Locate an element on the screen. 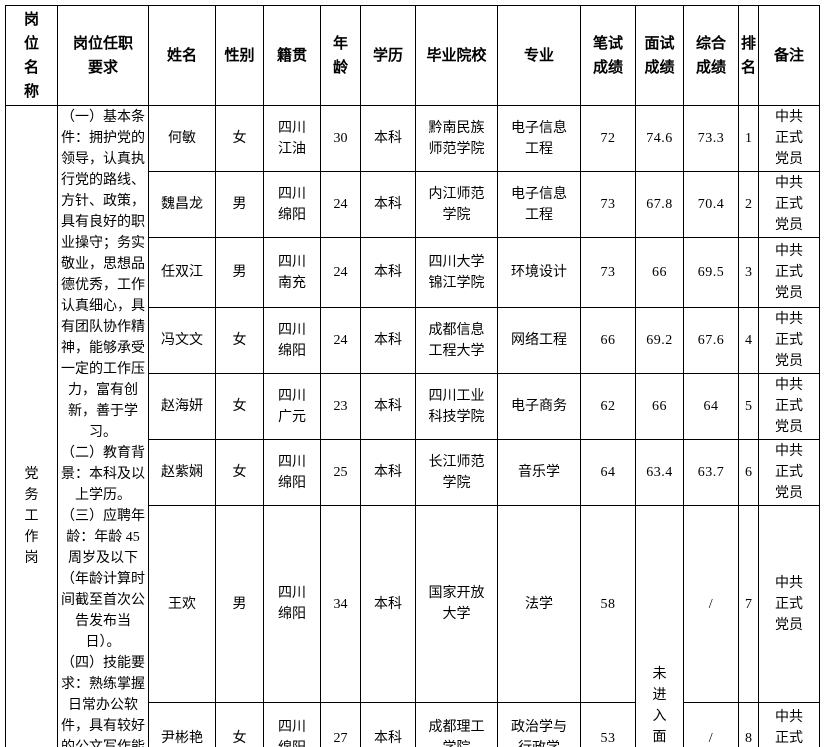  cell-interview-score: 74.6 is located at coordinates (659, 138).